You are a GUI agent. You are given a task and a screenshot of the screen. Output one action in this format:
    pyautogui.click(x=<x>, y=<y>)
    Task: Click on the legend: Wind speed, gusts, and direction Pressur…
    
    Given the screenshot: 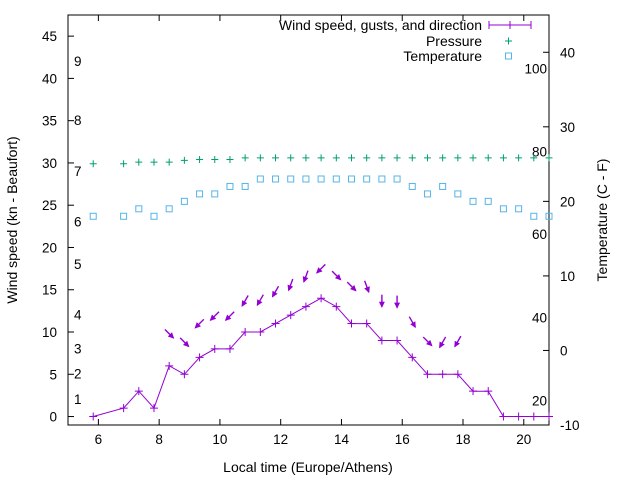 What is the action you would take?
    pyautogui.click(x=405, y=40)
    